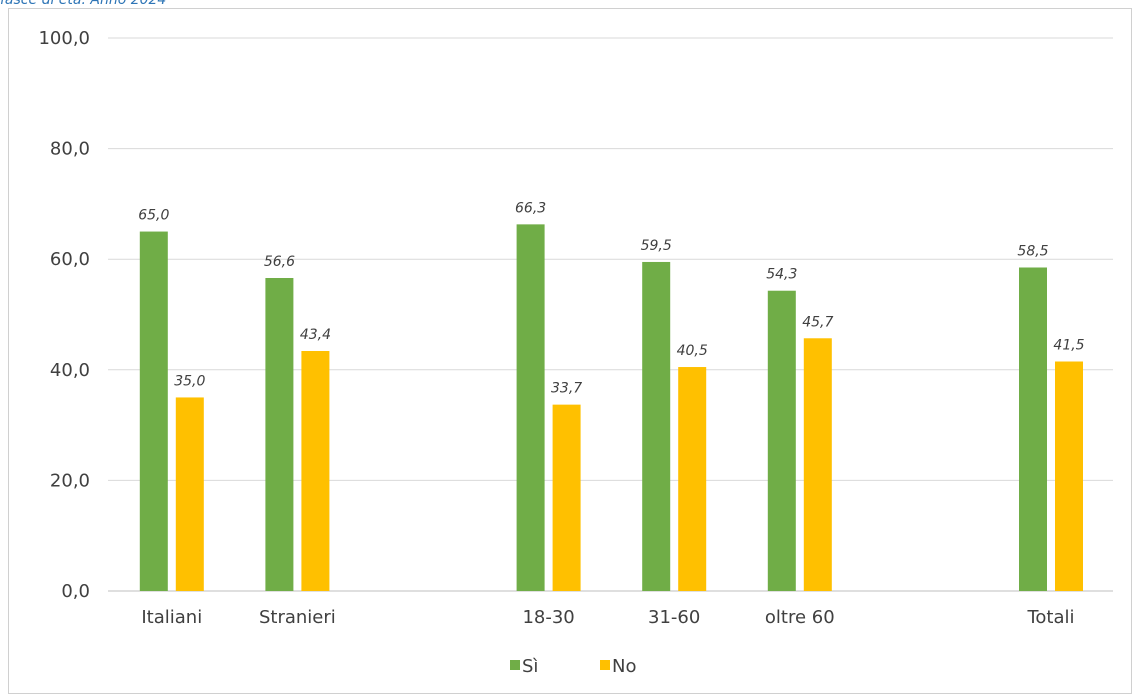 This screenshot has width=1135, height=698. Describe the element at coordinates (548, 617) in the screenshot. I see `x-category-label: 18-30` at that location.